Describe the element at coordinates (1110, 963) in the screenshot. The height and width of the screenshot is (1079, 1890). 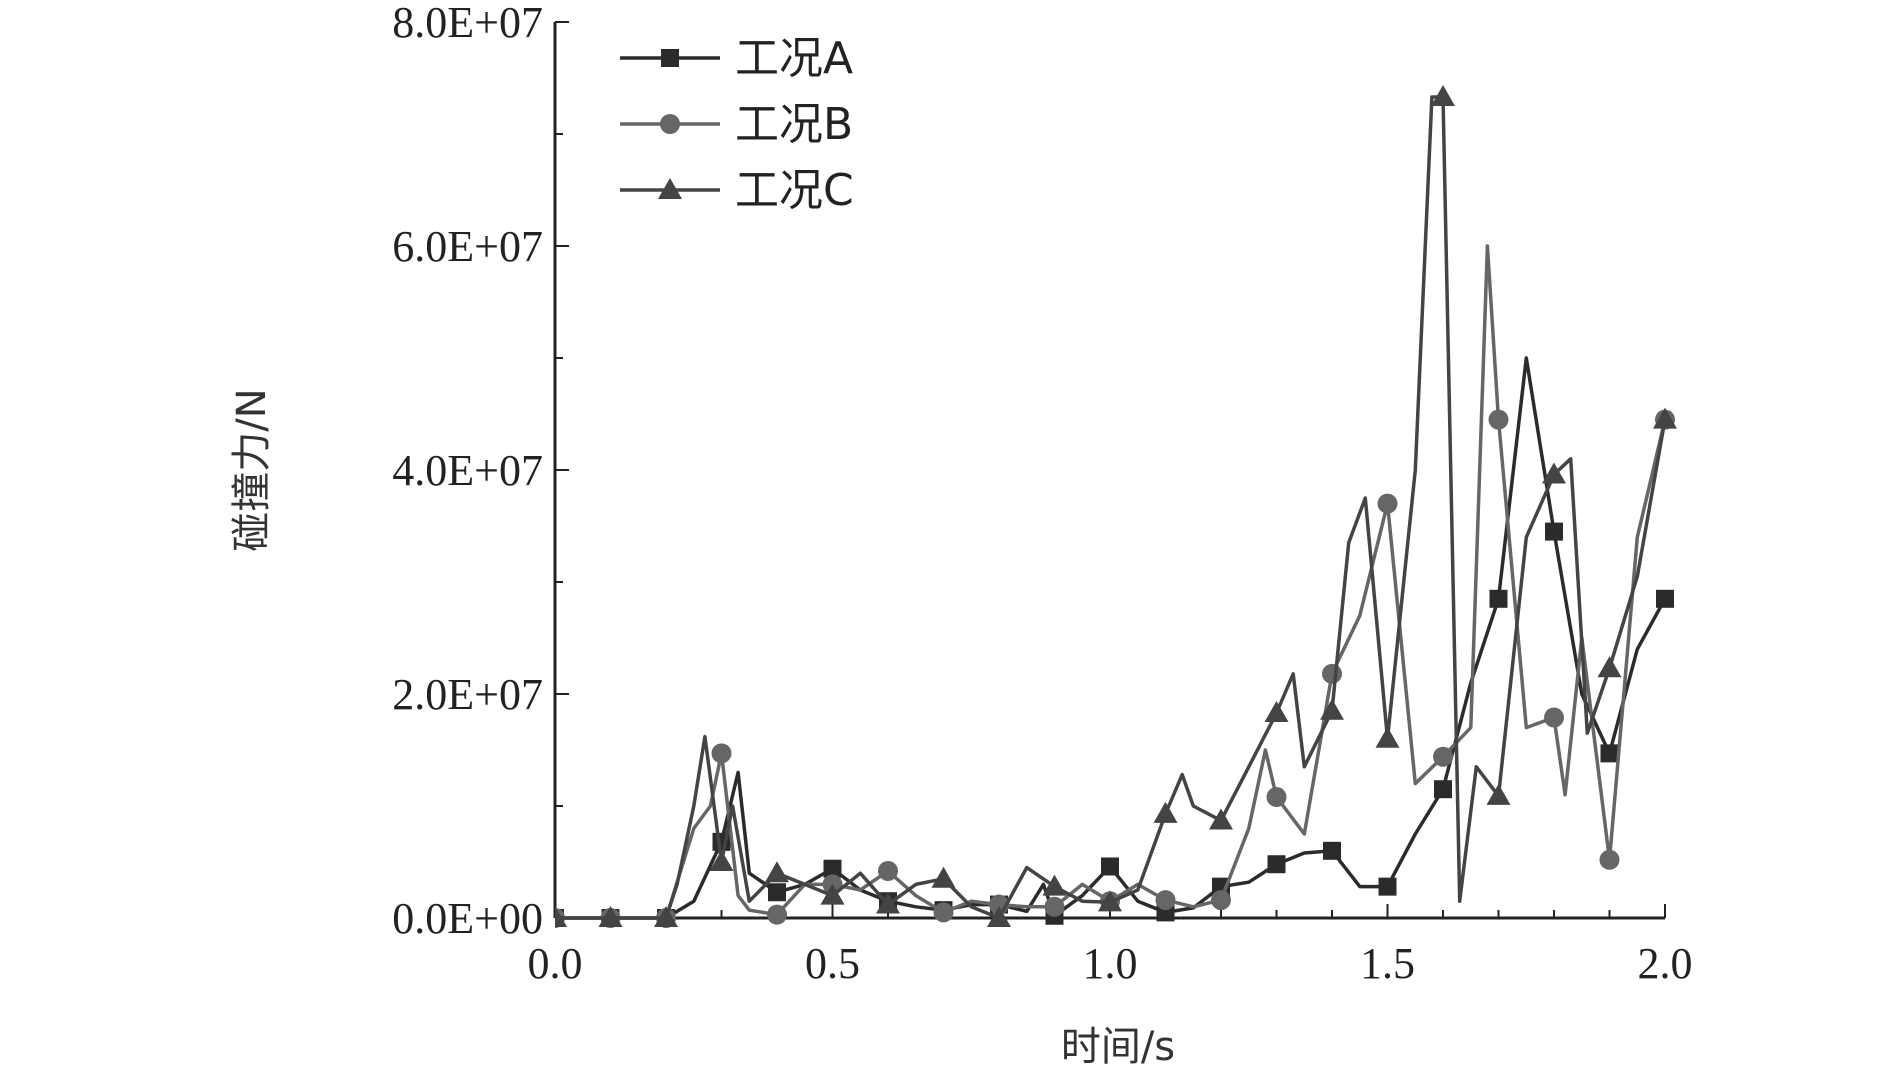
I see `x-tick-label: 1.0` at that location.